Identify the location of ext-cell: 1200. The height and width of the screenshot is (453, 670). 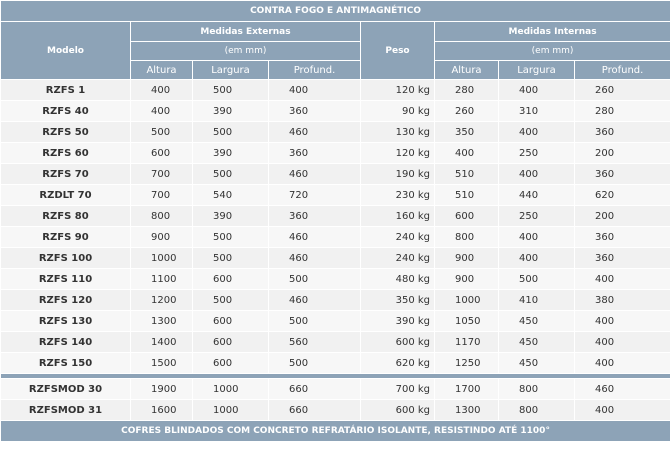
(161, 300).